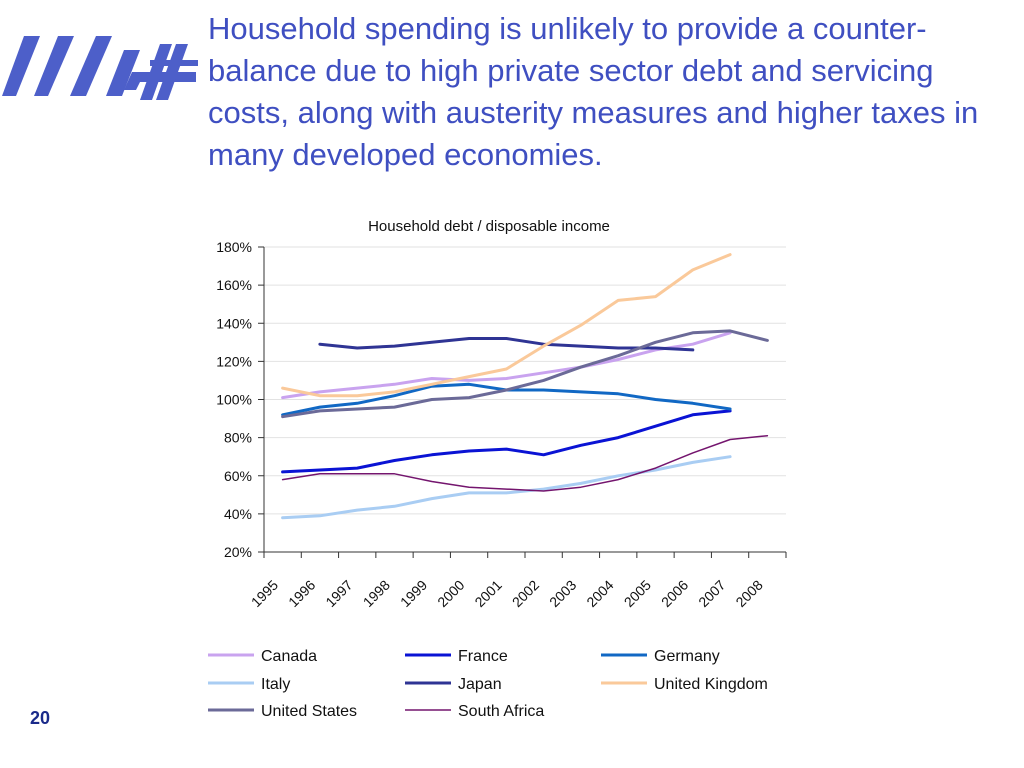 Image resolution: width=1024 pixels, height=768 pixels. What do you see at coordinates (487, 593) in the screenshot?
I see `x-tick-label: 2001` at bounding box center [487, 593].